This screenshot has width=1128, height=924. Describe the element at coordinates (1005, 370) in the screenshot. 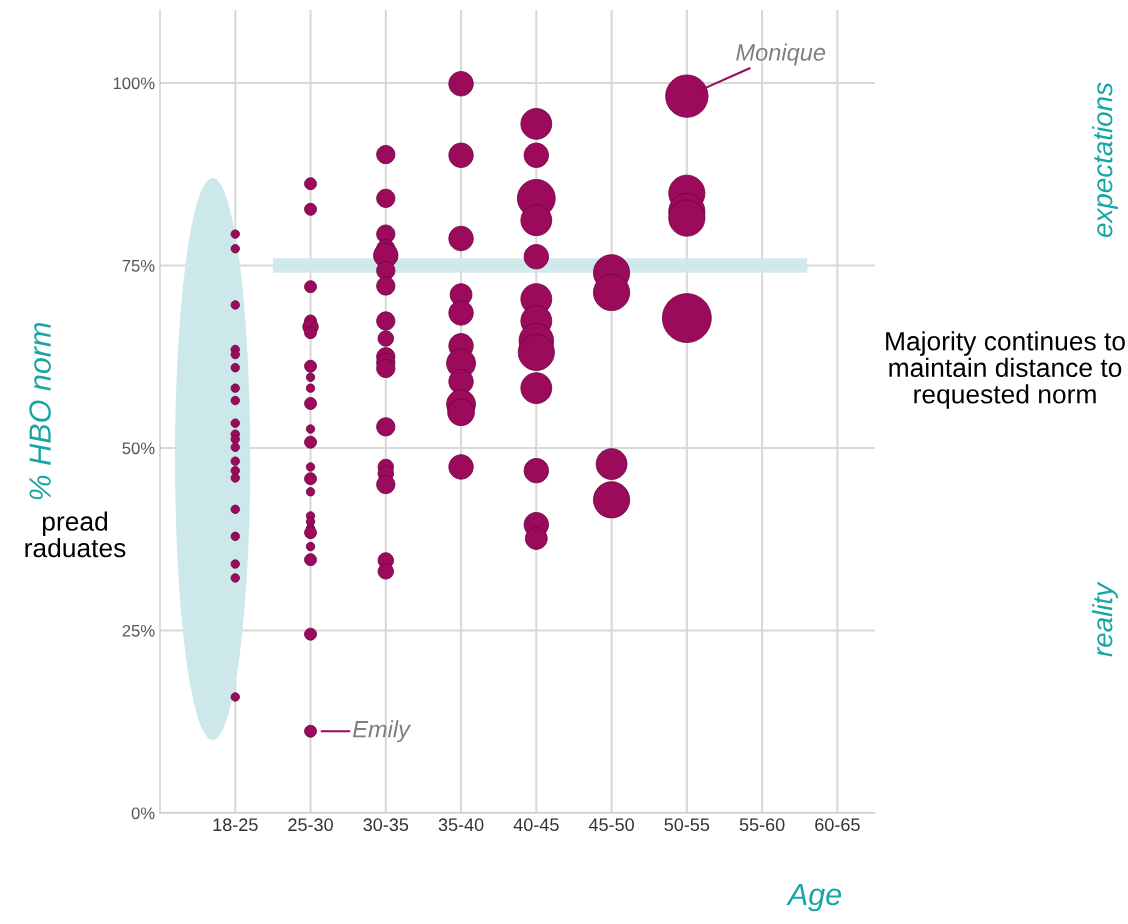

I see `text: Majority continues to maintain distance to requested norm` at that location.